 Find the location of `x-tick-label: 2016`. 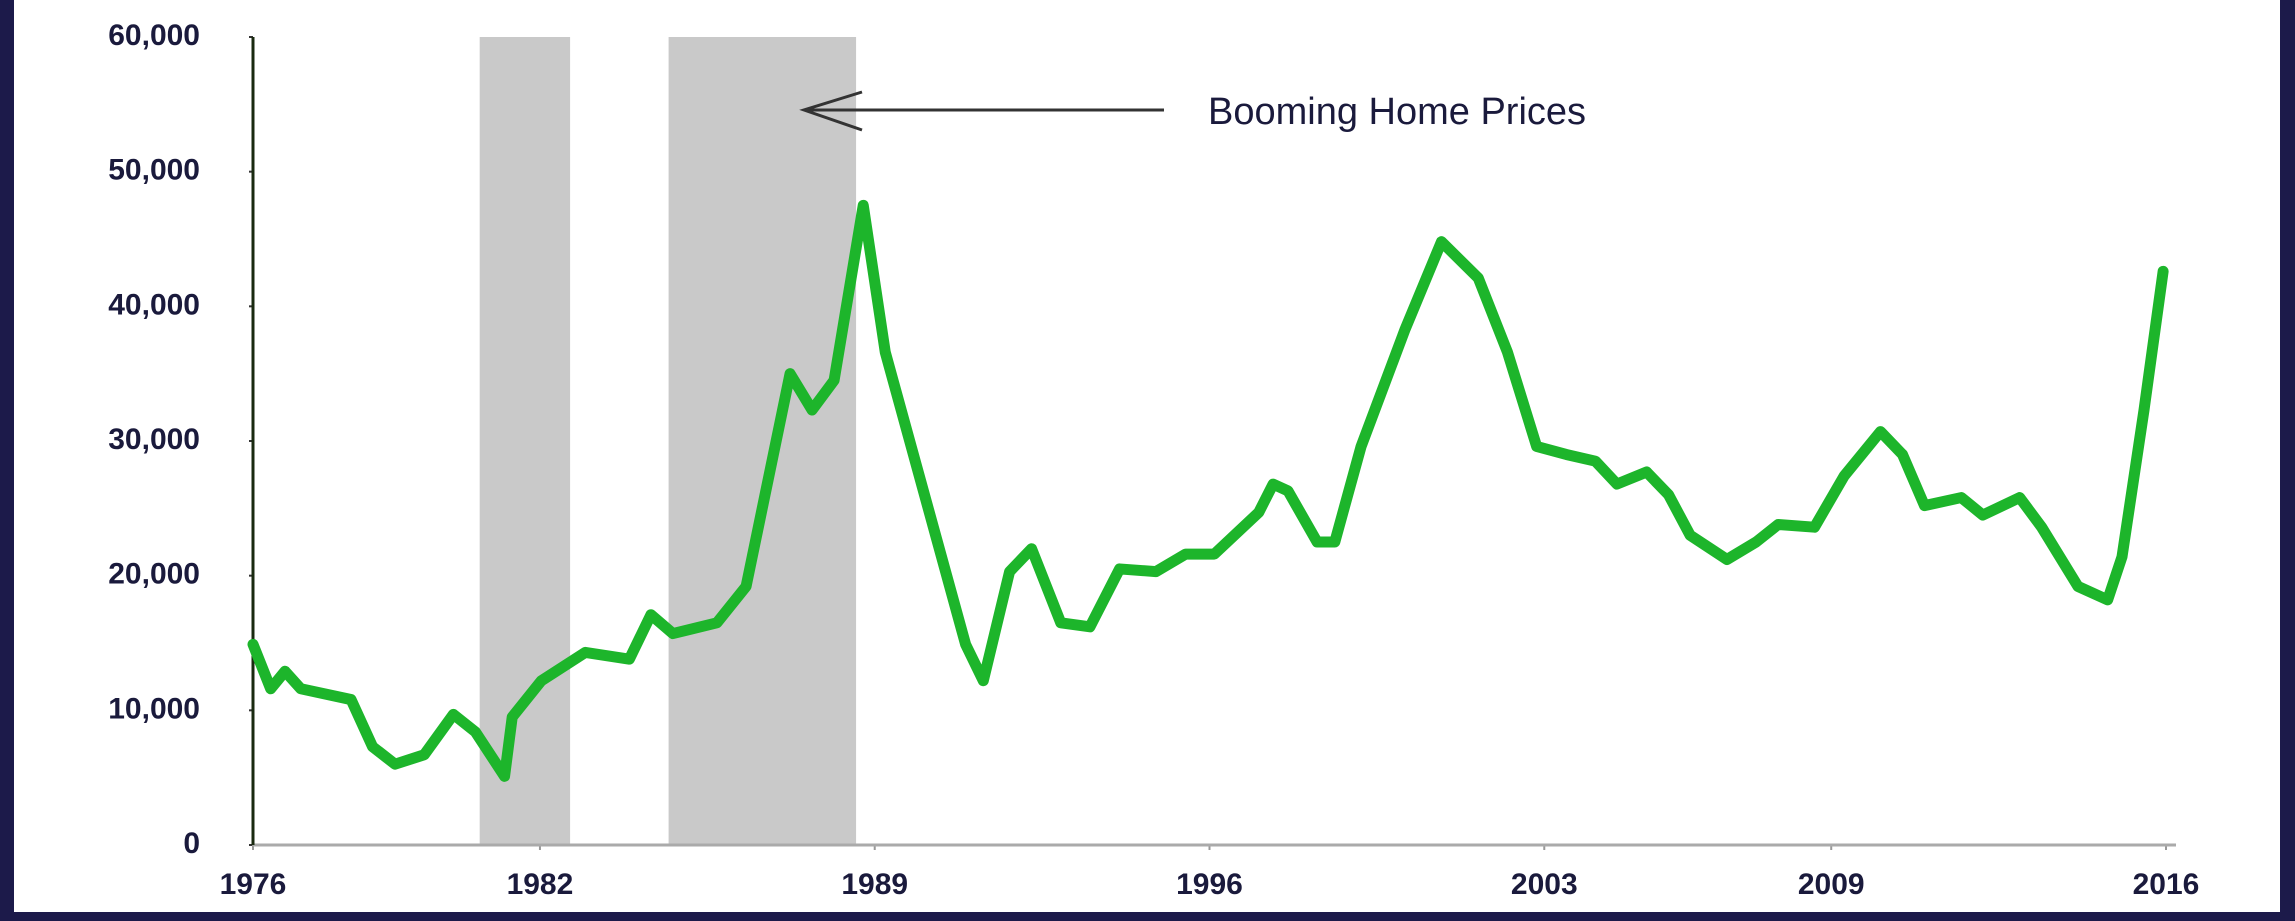

x-tick-label: 2016 is located at coordinates (2166, 884).